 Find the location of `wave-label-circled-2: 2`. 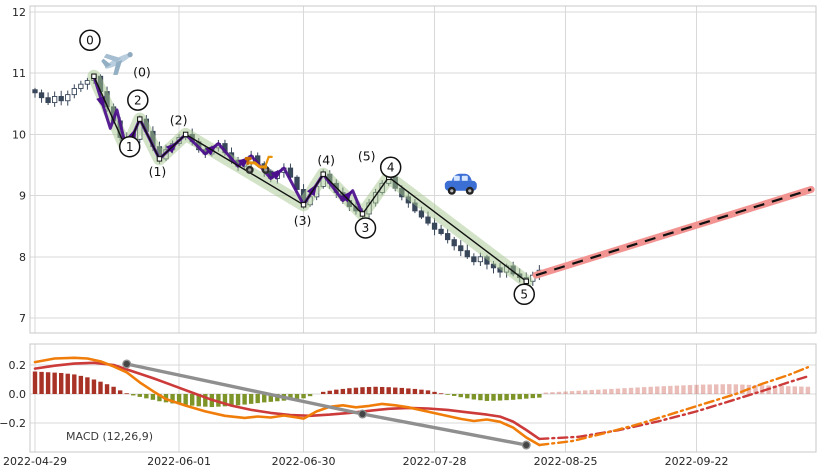

wave-label-circled-2: 2 is located at coordinates (138, 100).